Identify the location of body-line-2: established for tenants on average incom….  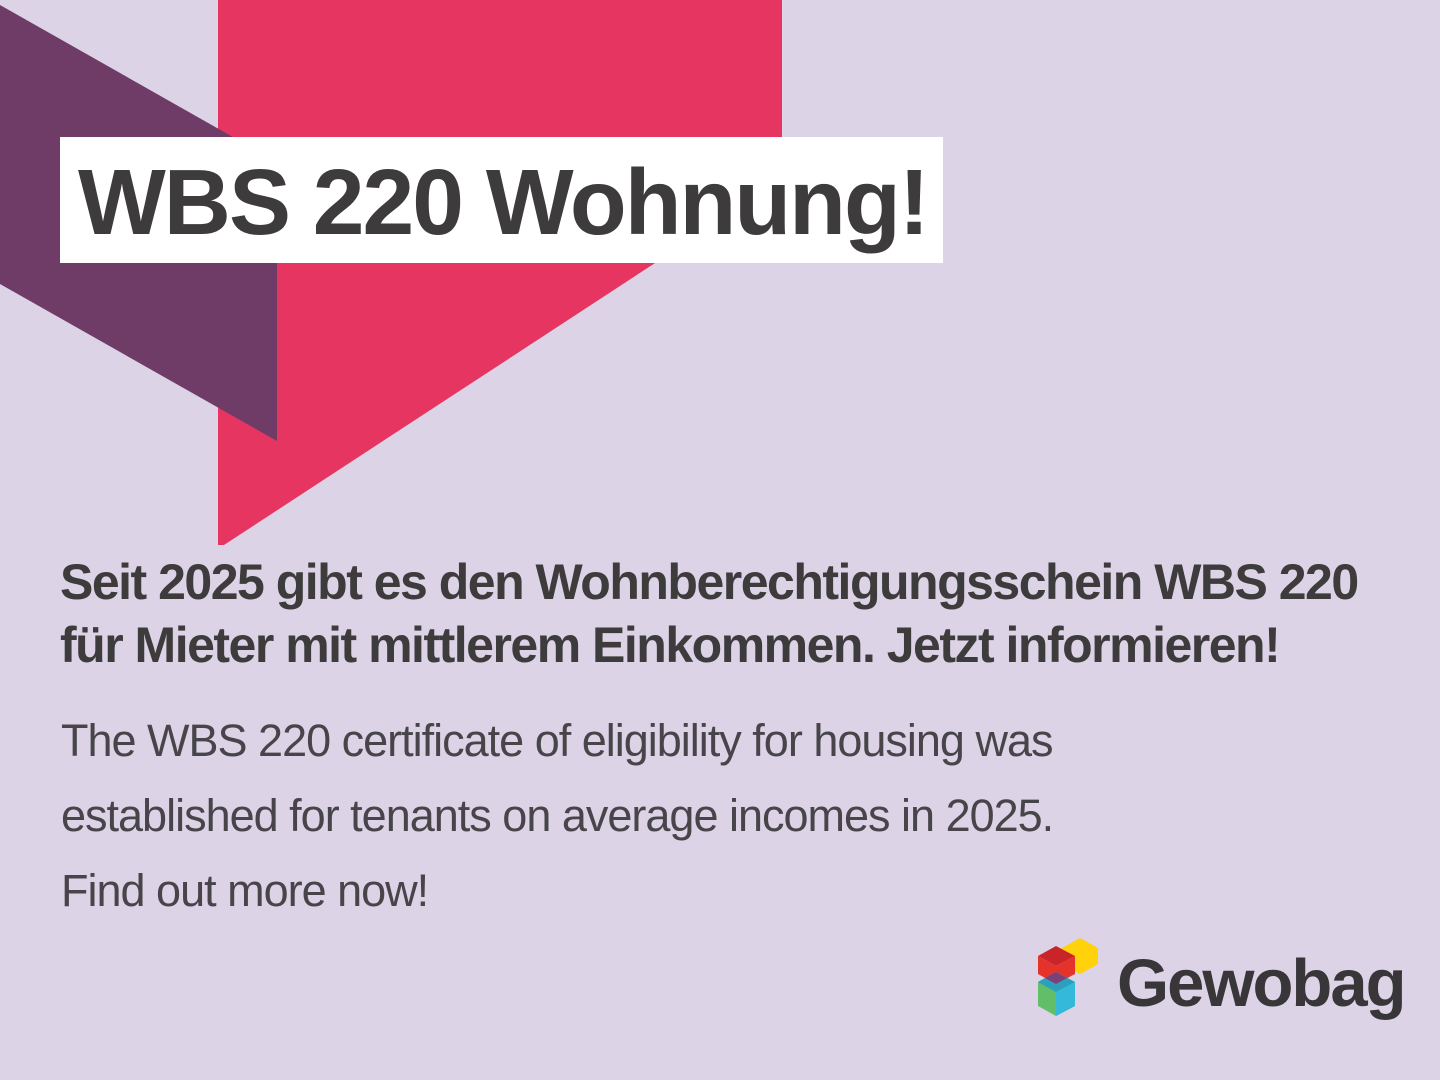
(557, 815).